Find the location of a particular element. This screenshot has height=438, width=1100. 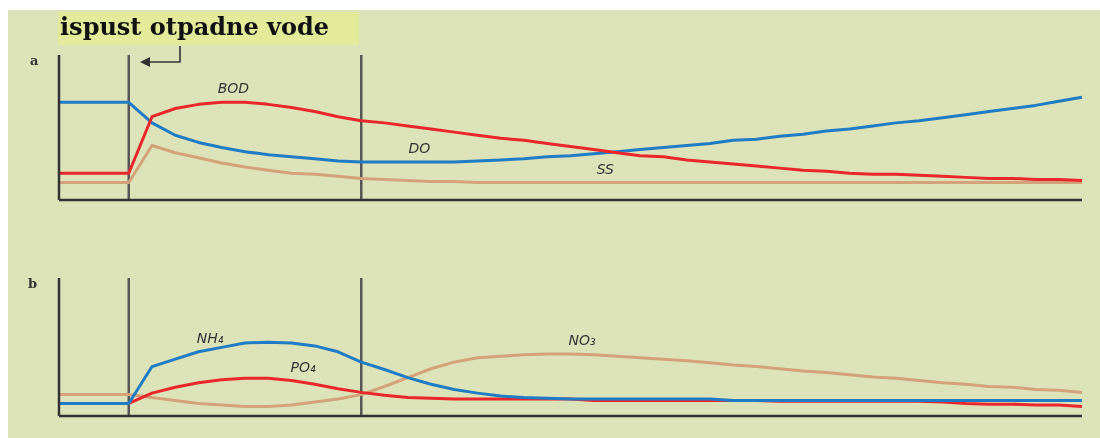

series-label: PO₄ is located at coordinates (303, 366).